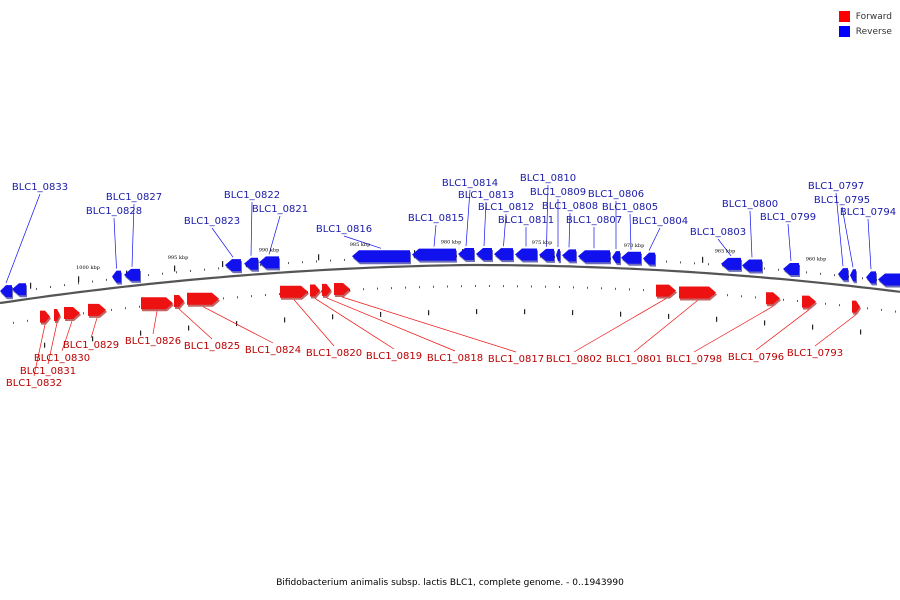  What do you see at coordinates (334, 353) in the screenshot?
I see `gene-label: BLC1_0820` at bounding box center [334, 353].